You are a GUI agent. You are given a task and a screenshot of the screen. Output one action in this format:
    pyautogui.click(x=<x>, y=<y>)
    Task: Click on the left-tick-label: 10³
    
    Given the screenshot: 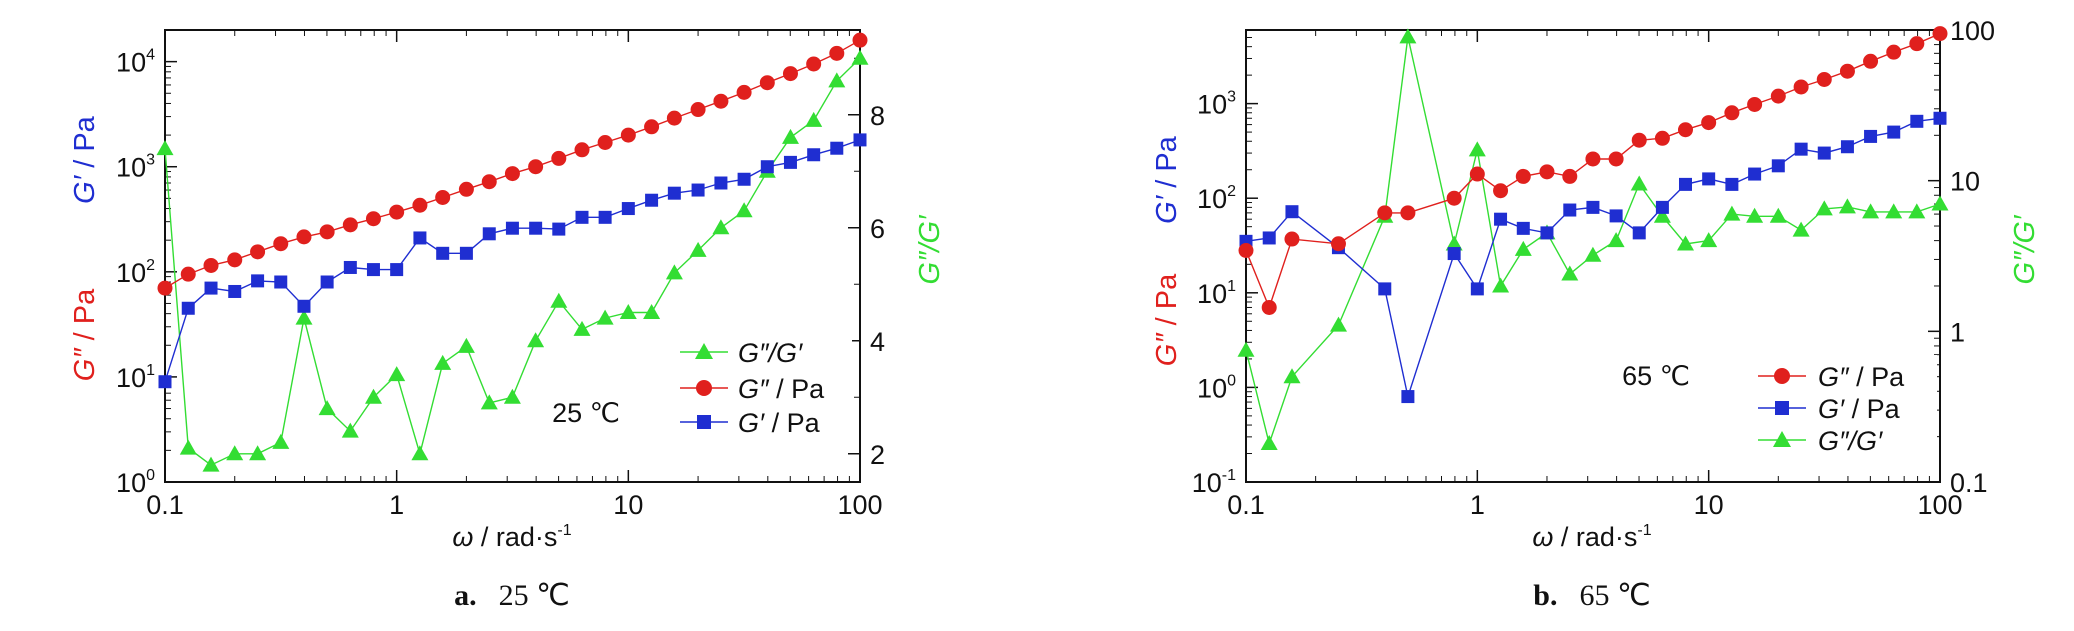 What is the action you would take?
    pyautogui.click(x=1216, y=104)
    